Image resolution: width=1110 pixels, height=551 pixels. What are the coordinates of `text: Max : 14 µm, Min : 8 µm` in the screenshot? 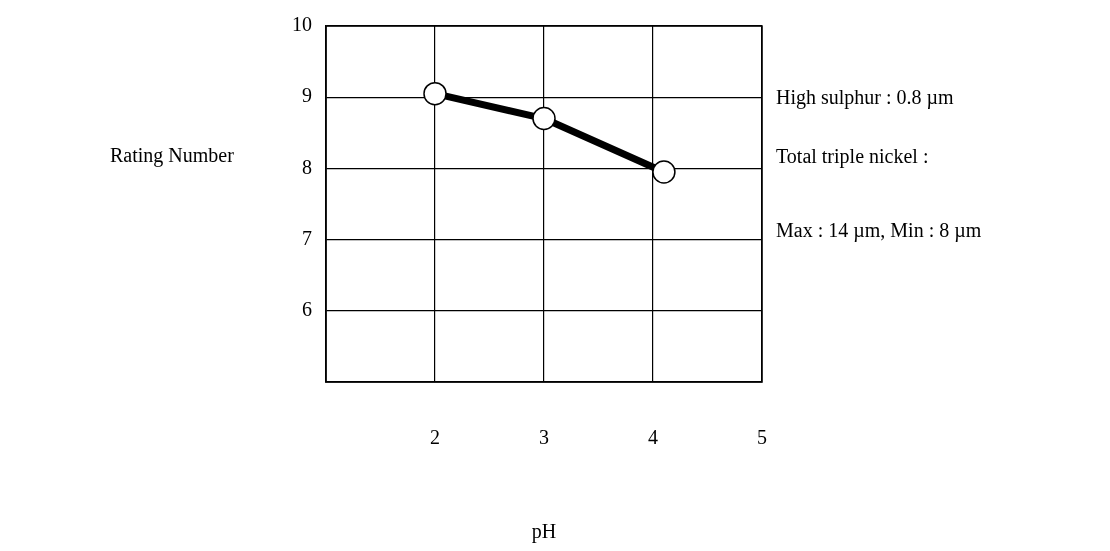 It's located at (879, 230).